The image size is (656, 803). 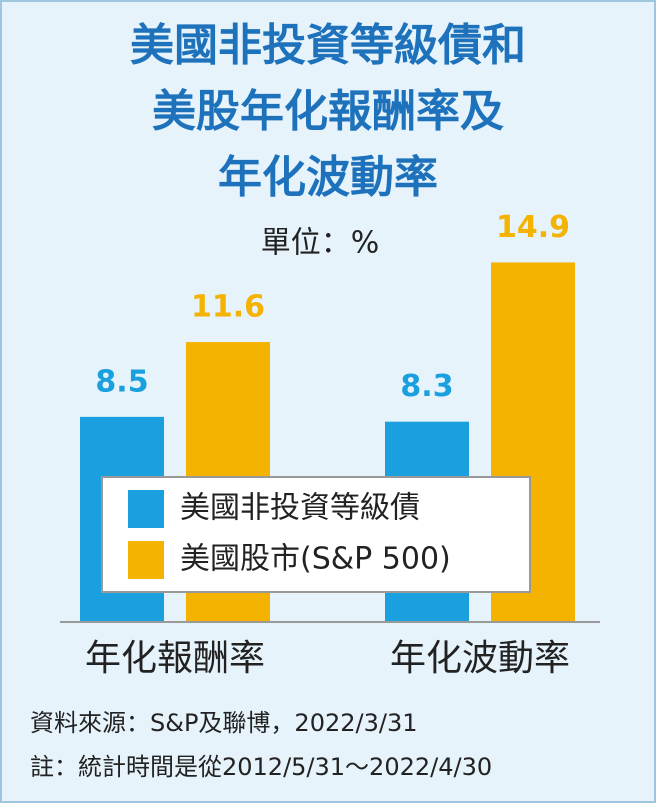 I want to click on x-tick-label: 年化報酬率, so click(x=175, y=658).